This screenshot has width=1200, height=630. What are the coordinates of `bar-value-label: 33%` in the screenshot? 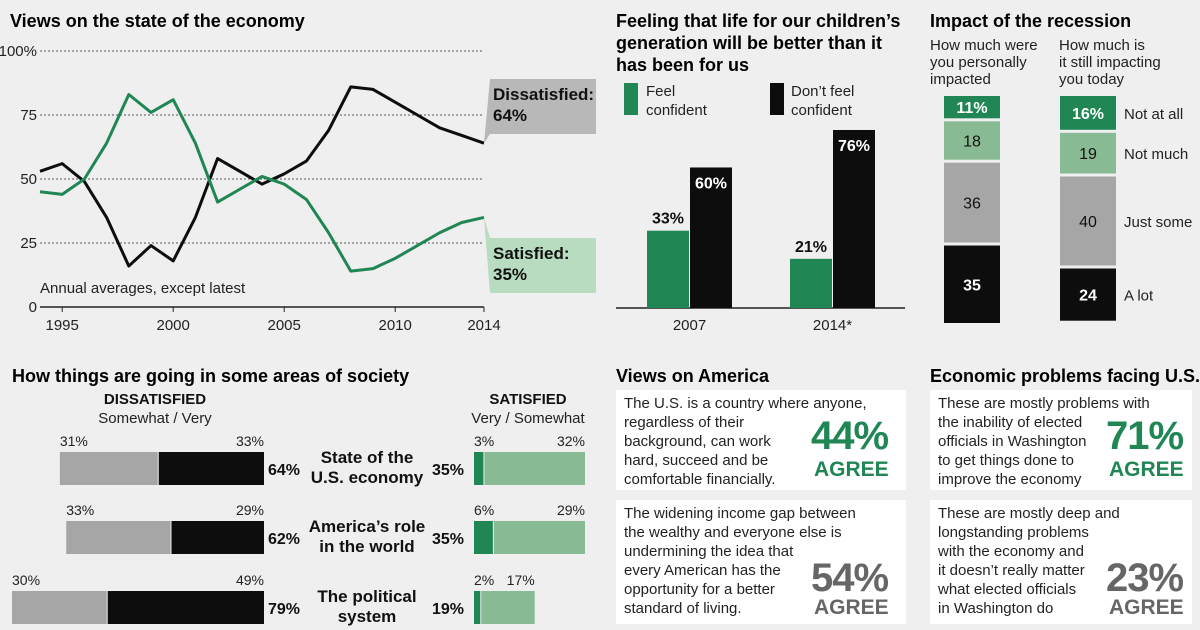 It's located at (668, 219).